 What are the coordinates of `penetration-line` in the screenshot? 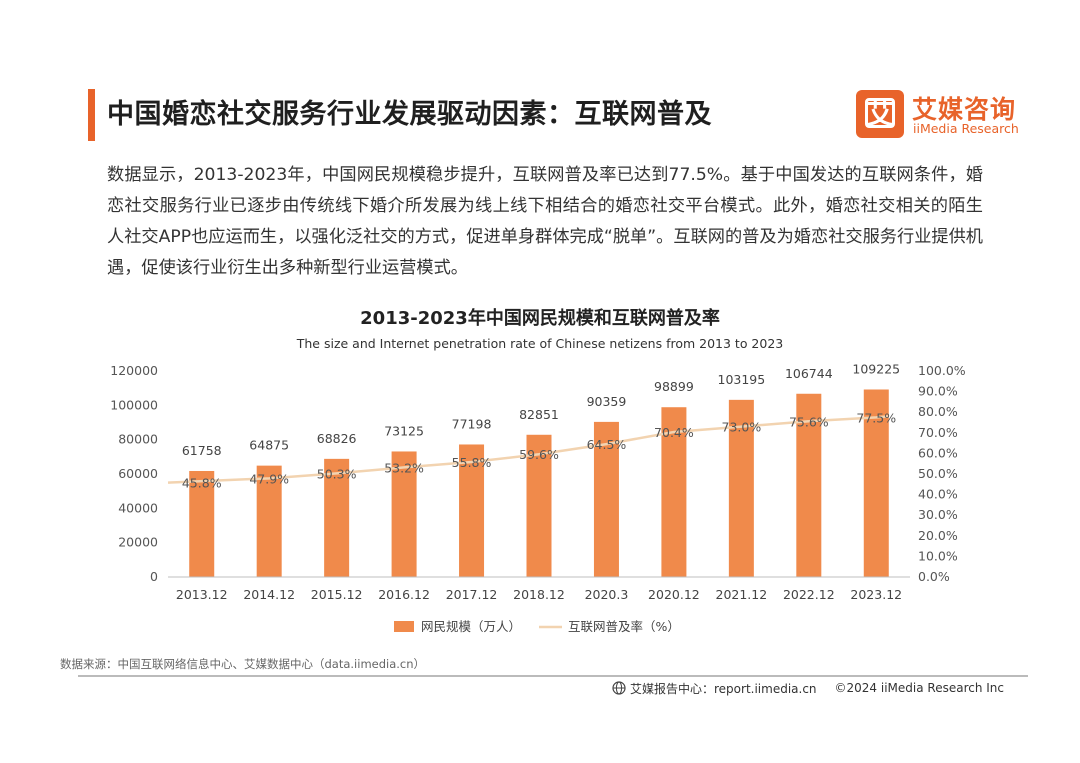 It's located at (528, 449).